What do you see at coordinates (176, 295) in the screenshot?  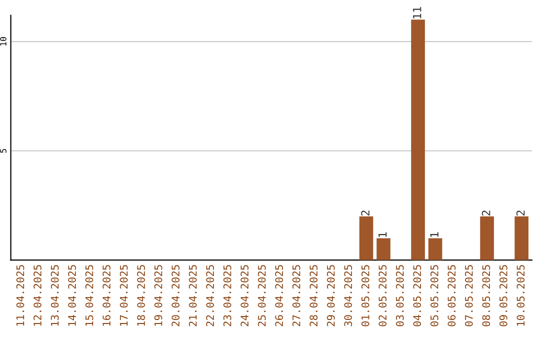 I see `x-tick-label: 20.04.2025` at bounding box center [176, 295].